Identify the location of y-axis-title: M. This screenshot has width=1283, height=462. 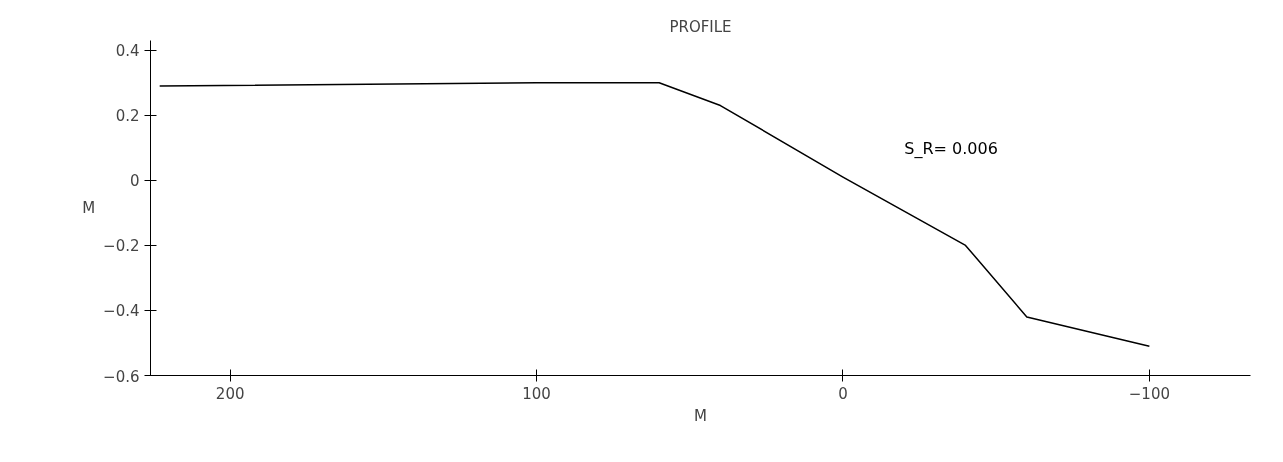
(89, 208).